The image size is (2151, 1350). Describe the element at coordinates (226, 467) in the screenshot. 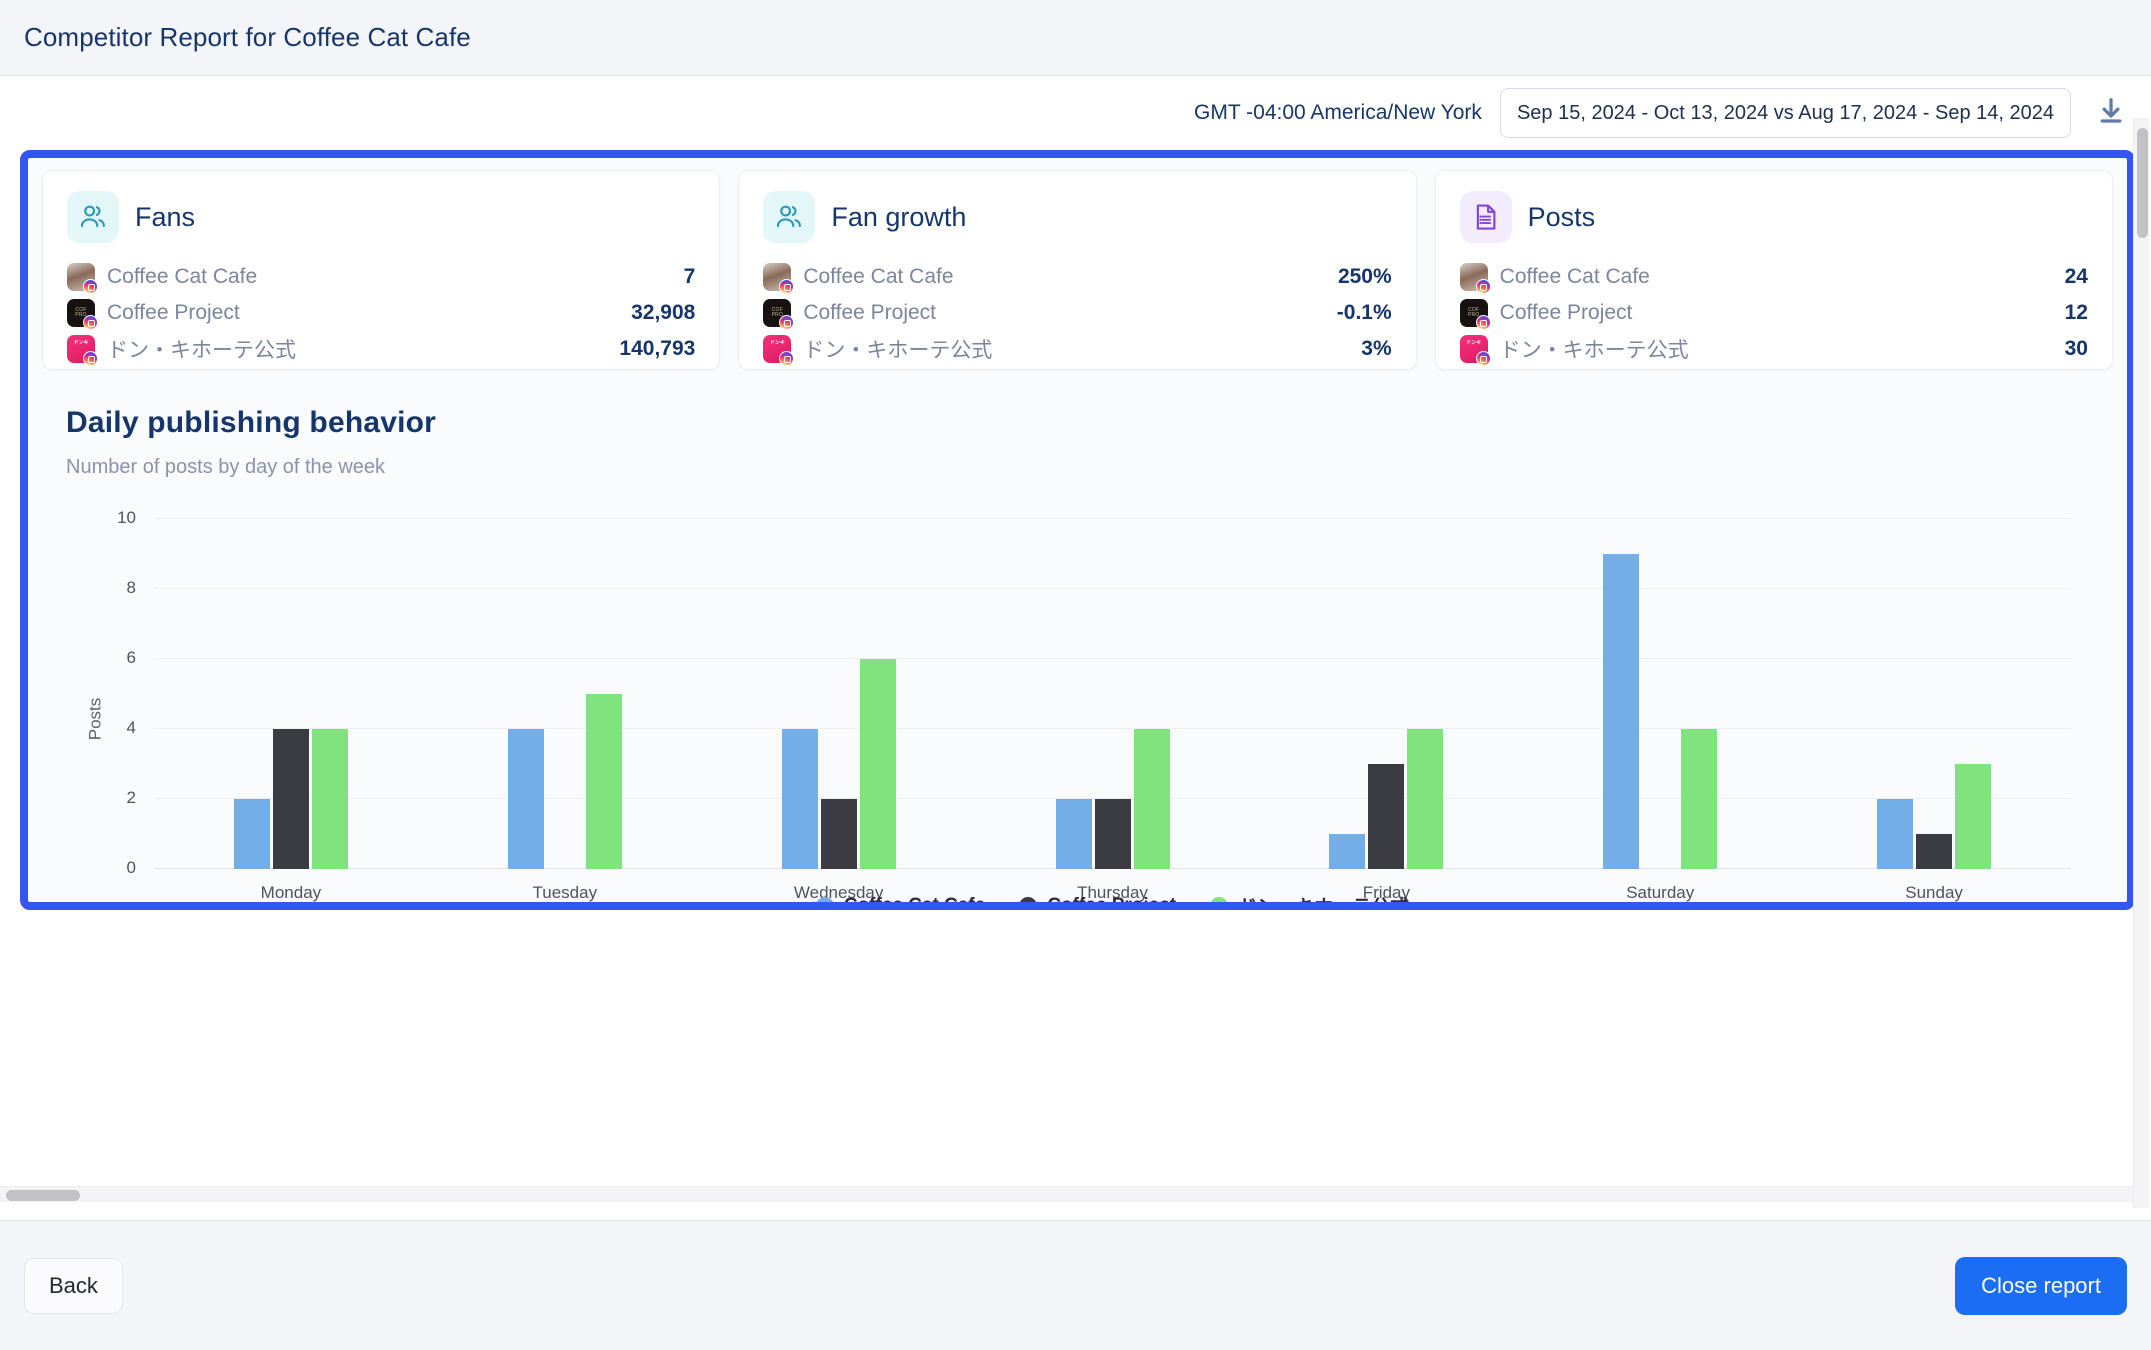

I see `chart-subtitle: Number of posts by day of the week` at that location.